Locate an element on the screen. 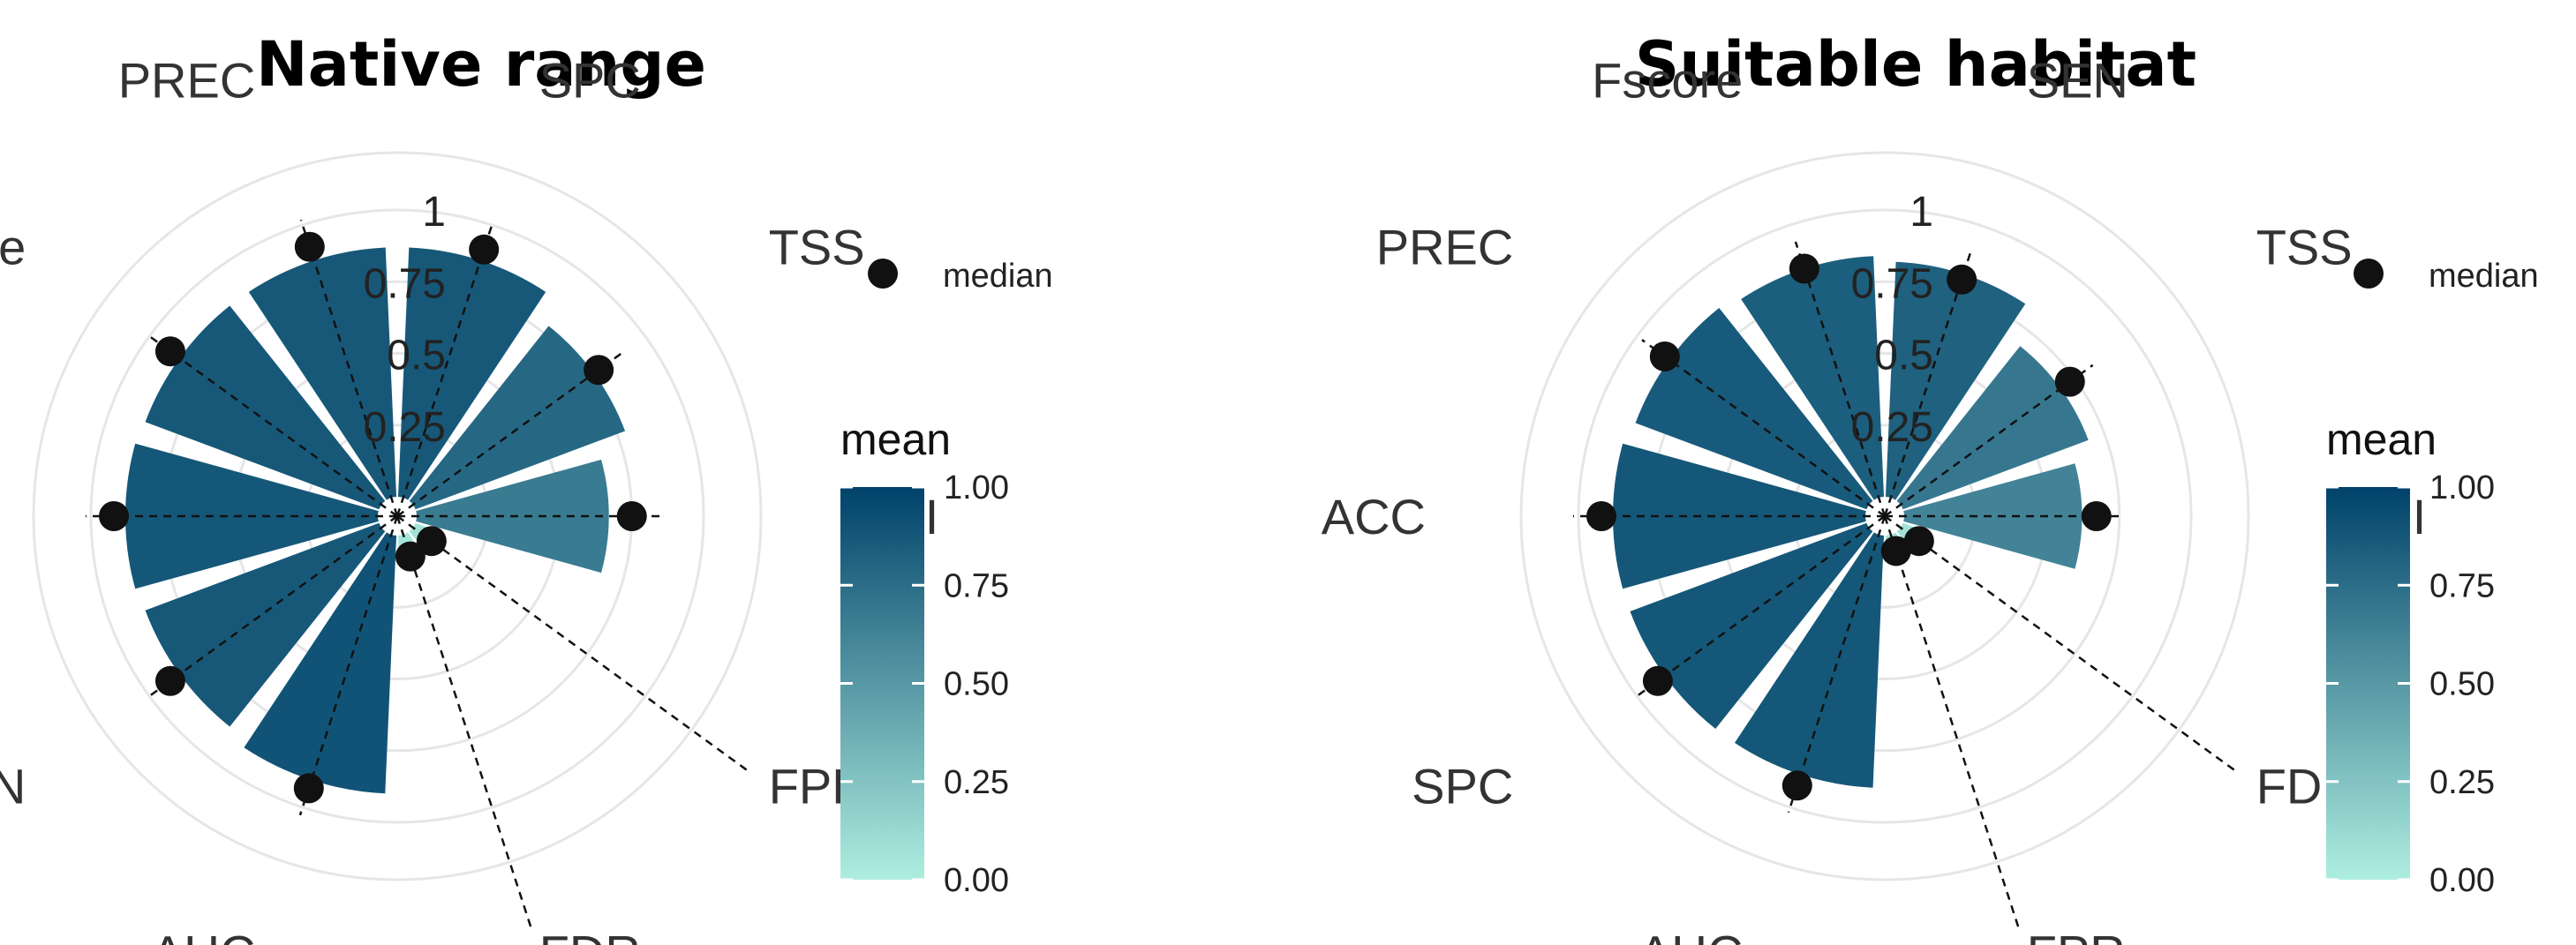 The width and height of the screenshot is (2576, 945). legend-suitable-habitat: median mean 1.00 0.75 0.50 0.25 0.00 is located at coordinates (2433, 578).